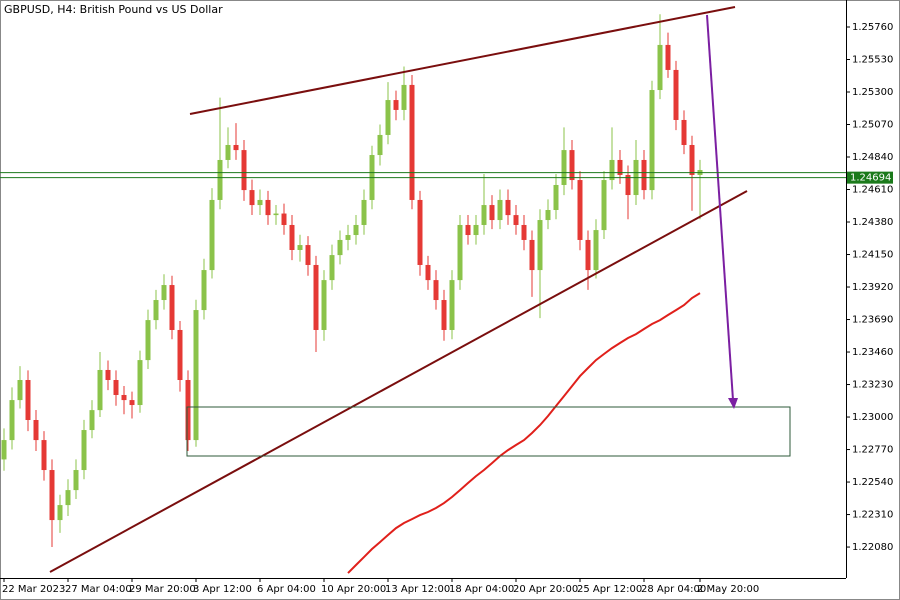  I want to click on y-tick-label: 1.24380, so click(872, 222).